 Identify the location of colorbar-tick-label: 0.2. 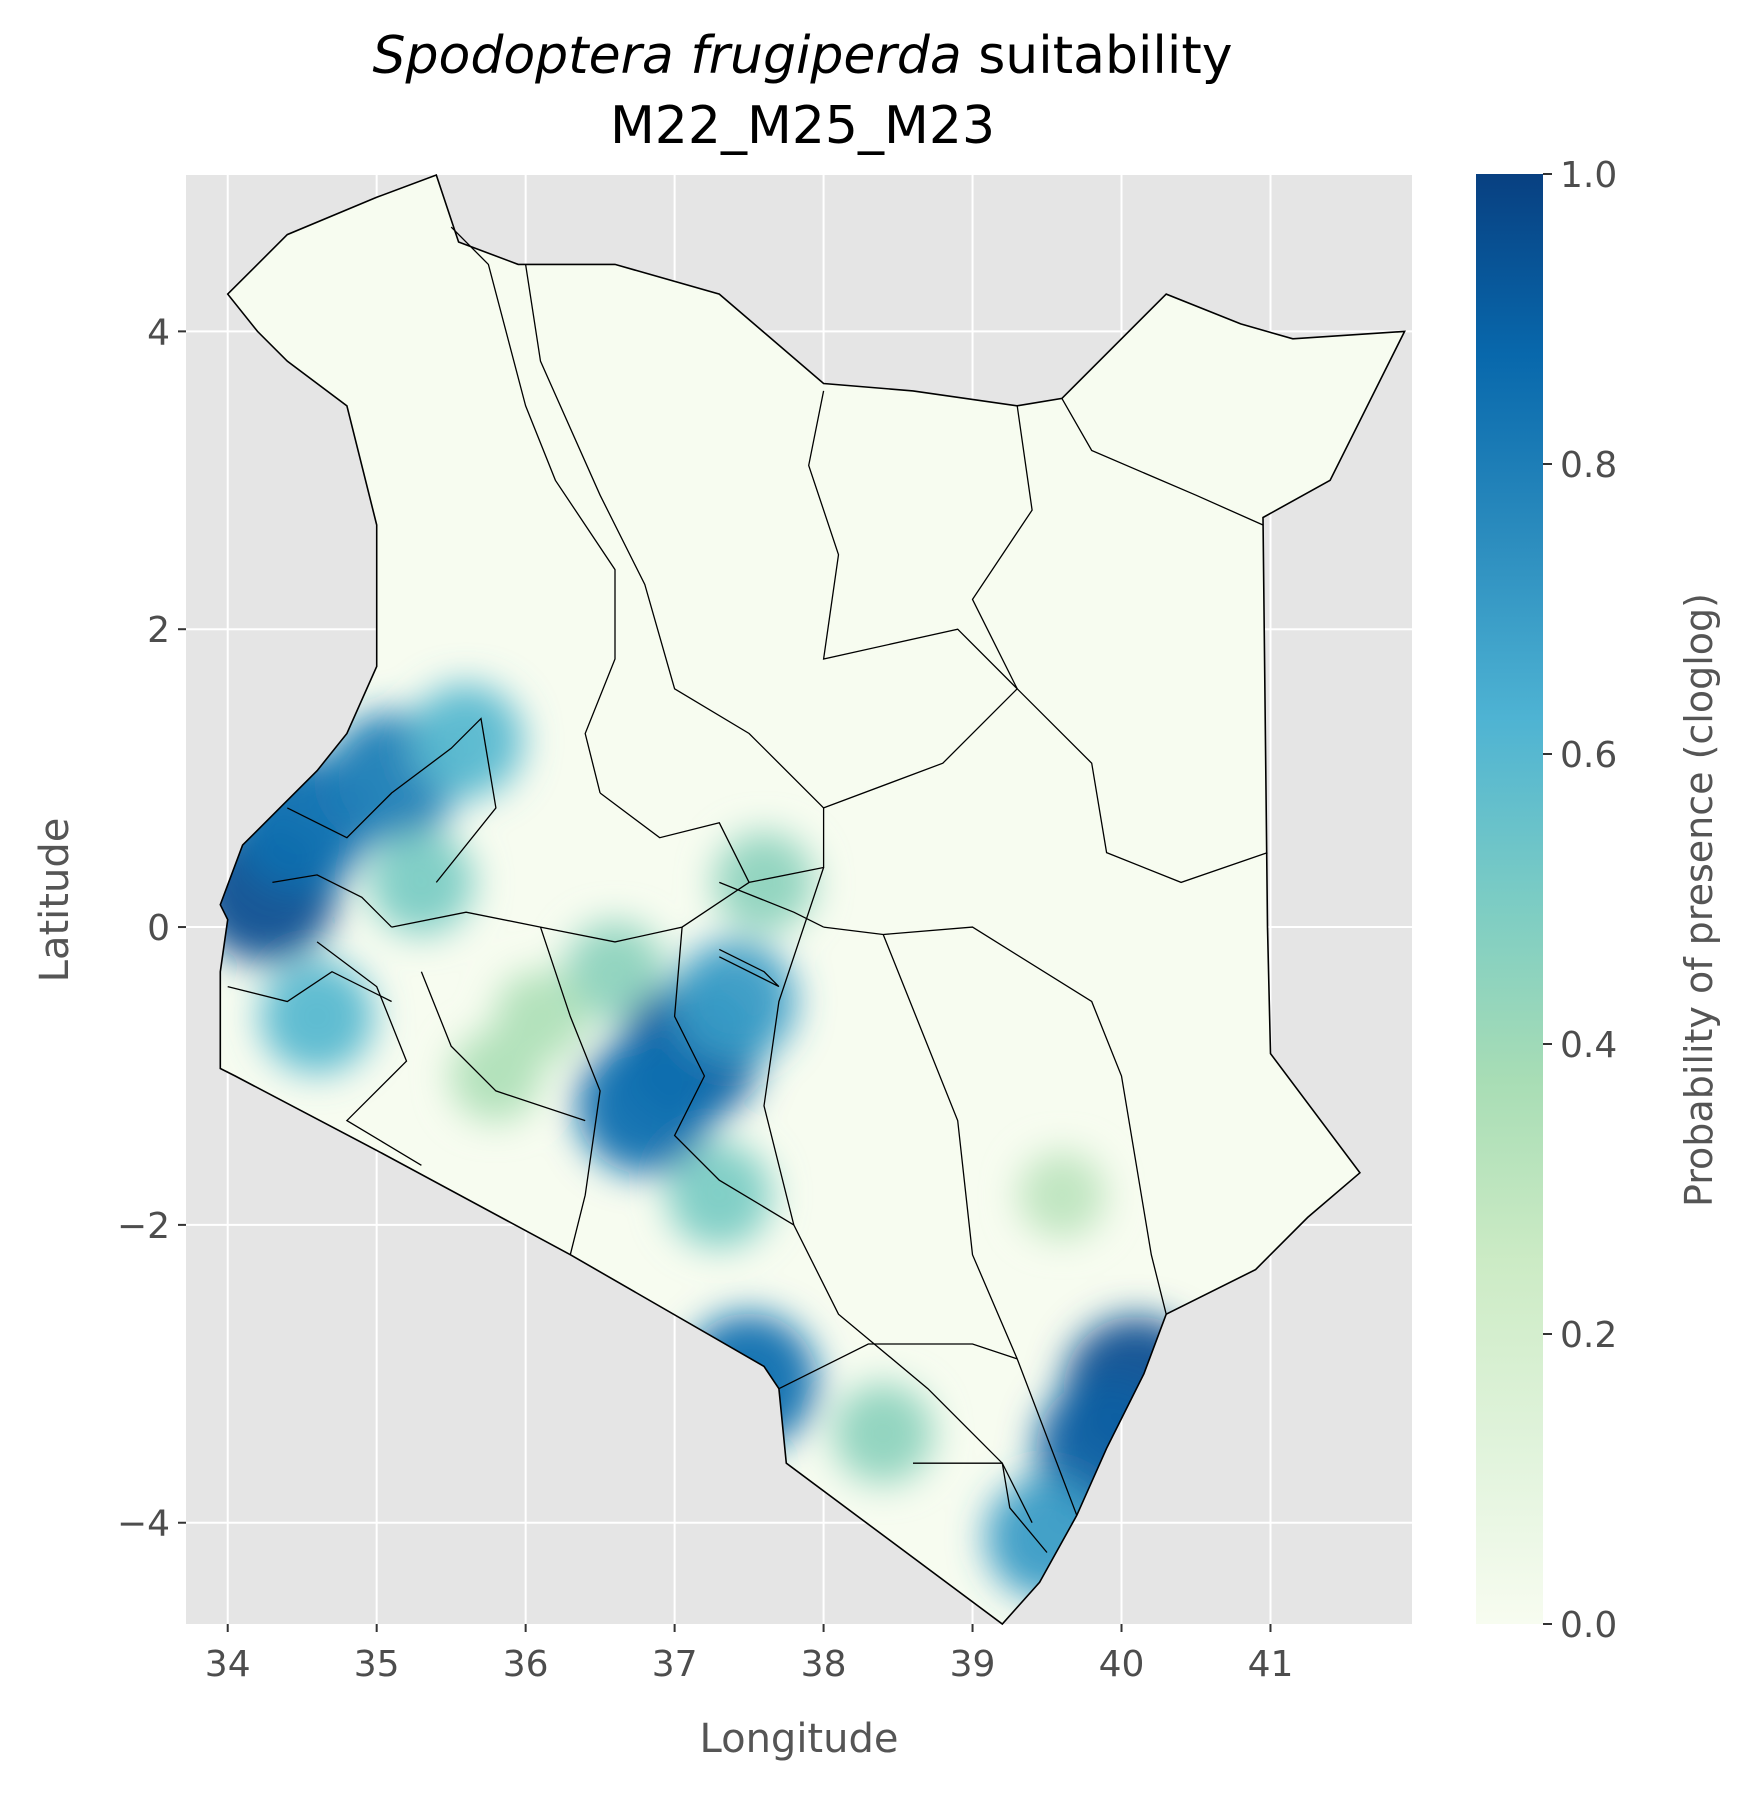
(1588, 1335).